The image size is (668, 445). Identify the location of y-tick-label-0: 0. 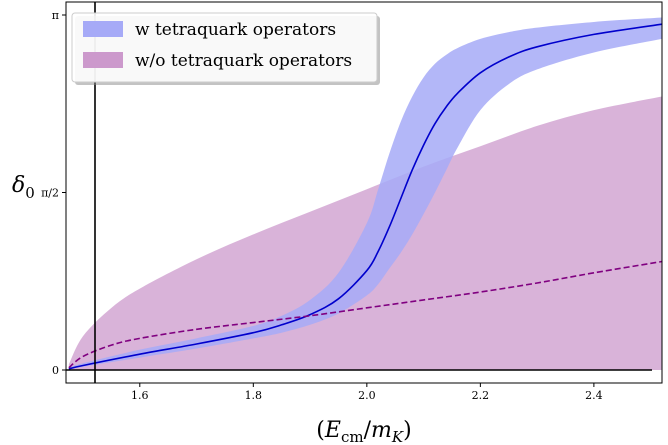
(55, 370).